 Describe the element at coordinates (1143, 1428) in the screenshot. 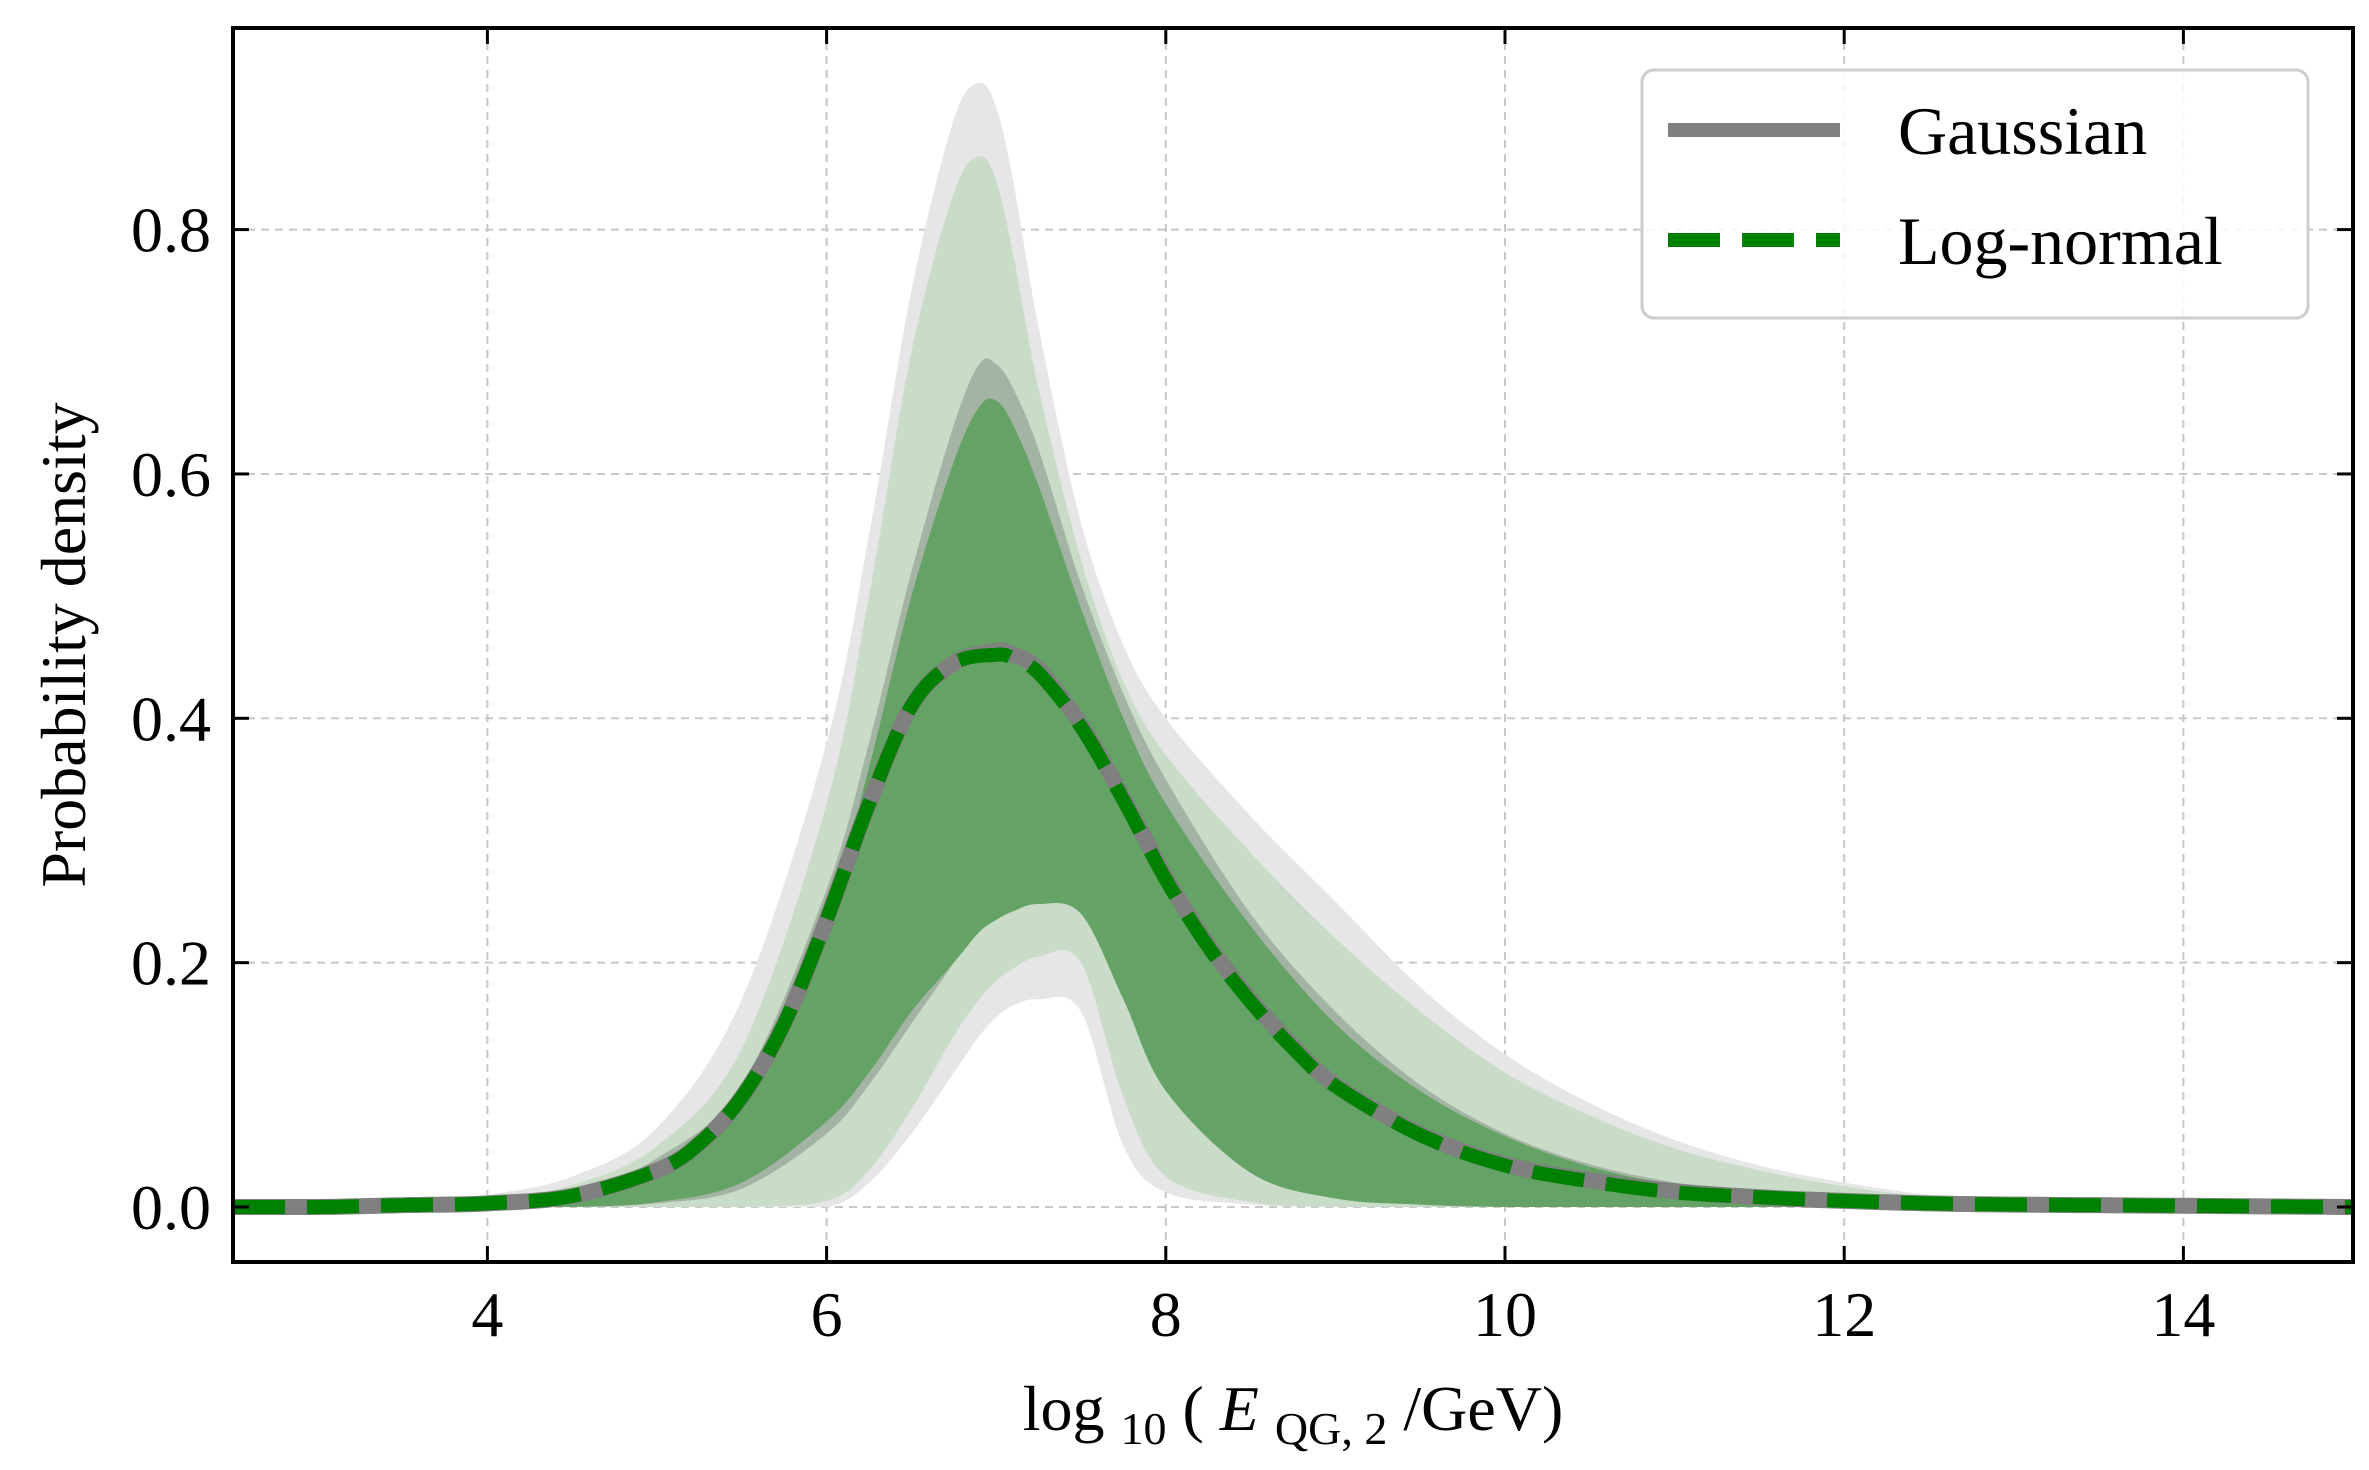

I see `x-label-subscript: 10` at that location.